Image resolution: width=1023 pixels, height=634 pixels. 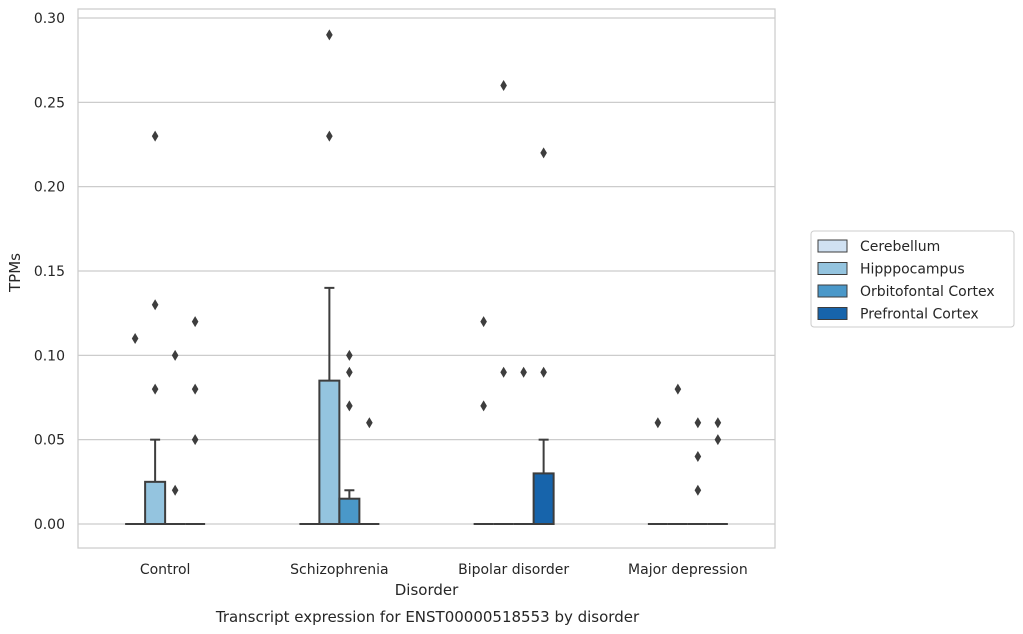 I want to click on legend-label: Cerebellum, so click(x=900, y=247).